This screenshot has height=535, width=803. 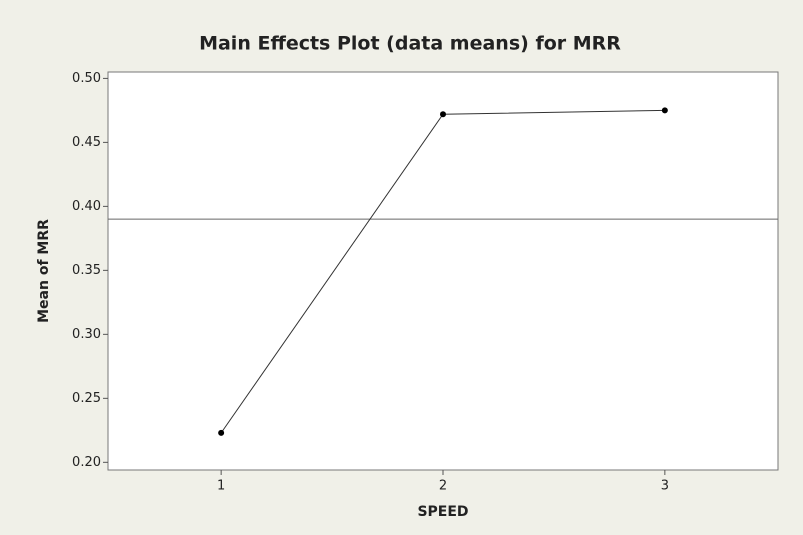 What do you see at coordinates (86, 398) in the screenshot?
I see `y-tick-label: 0.25` at bounding box center [86, 398].